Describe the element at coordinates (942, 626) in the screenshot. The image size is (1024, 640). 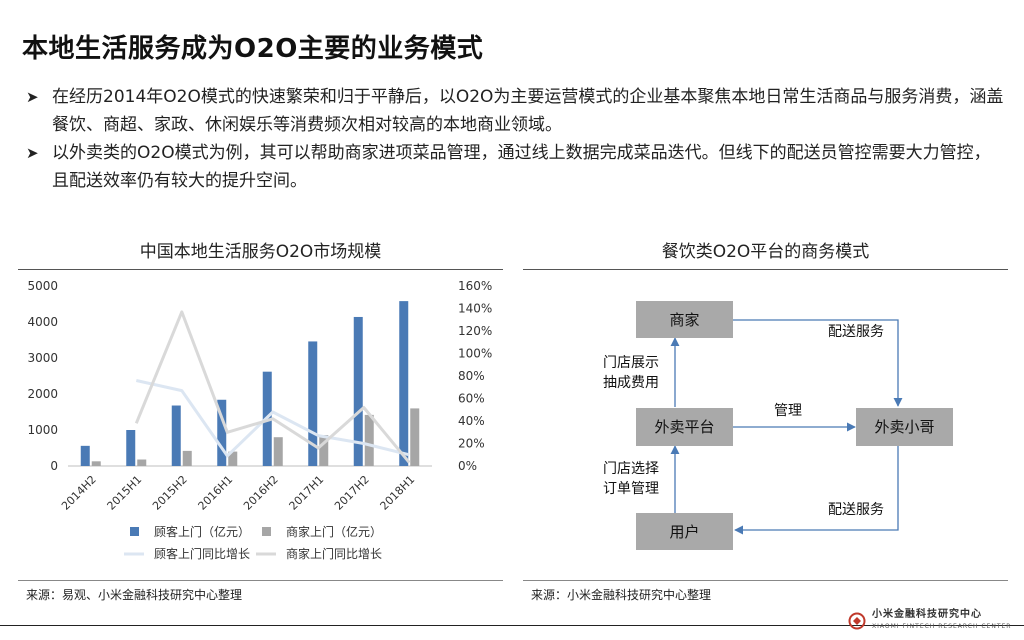
I see `logo-subtitle: XIAOMI FINTECH RESEARCH CENTER` at that location.